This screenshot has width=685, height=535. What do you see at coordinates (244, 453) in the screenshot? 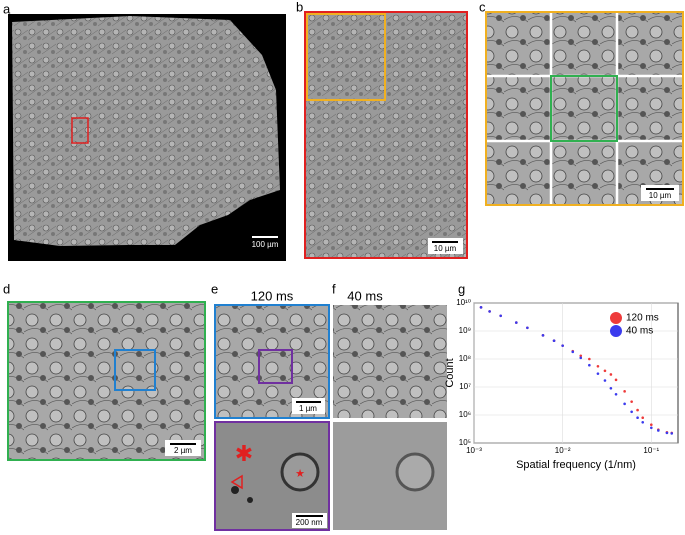
I see `asterisk-marker: ✱` at bounding box center [244, 453].